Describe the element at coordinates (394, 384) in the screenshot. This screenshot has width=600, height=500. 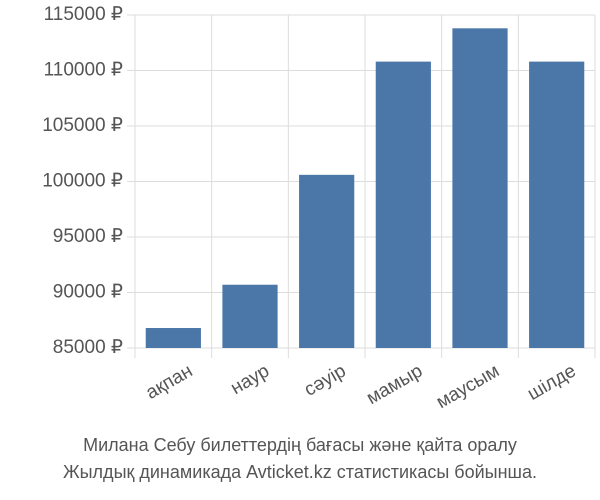
I see `x-tick-label: мамыр` at that location.